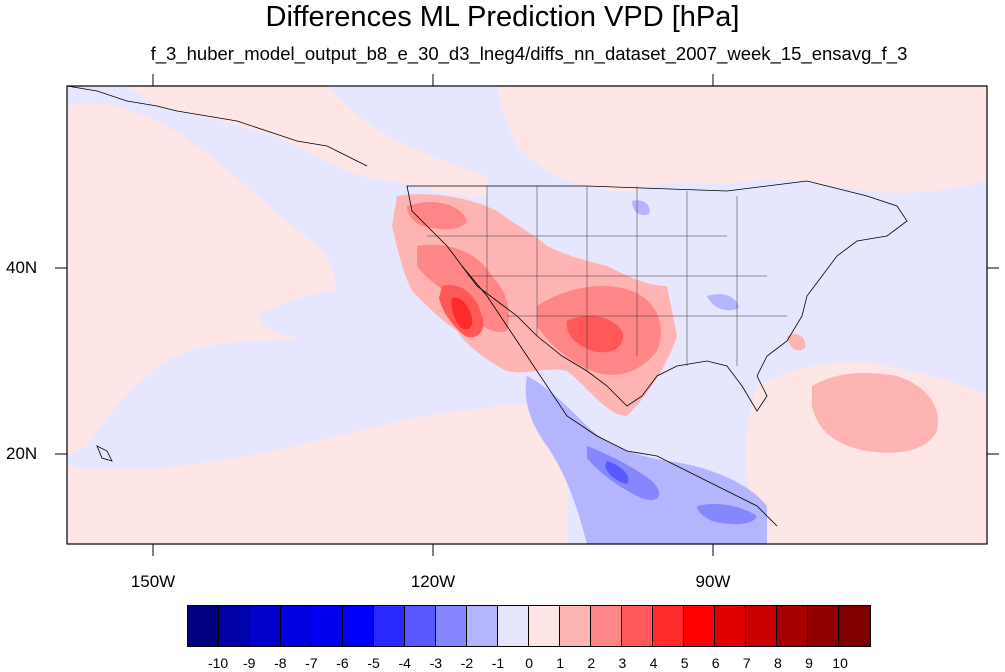 This screenshot has height=672, width=1005. I want to click on colorbar-label: 8, so click(777, 663).